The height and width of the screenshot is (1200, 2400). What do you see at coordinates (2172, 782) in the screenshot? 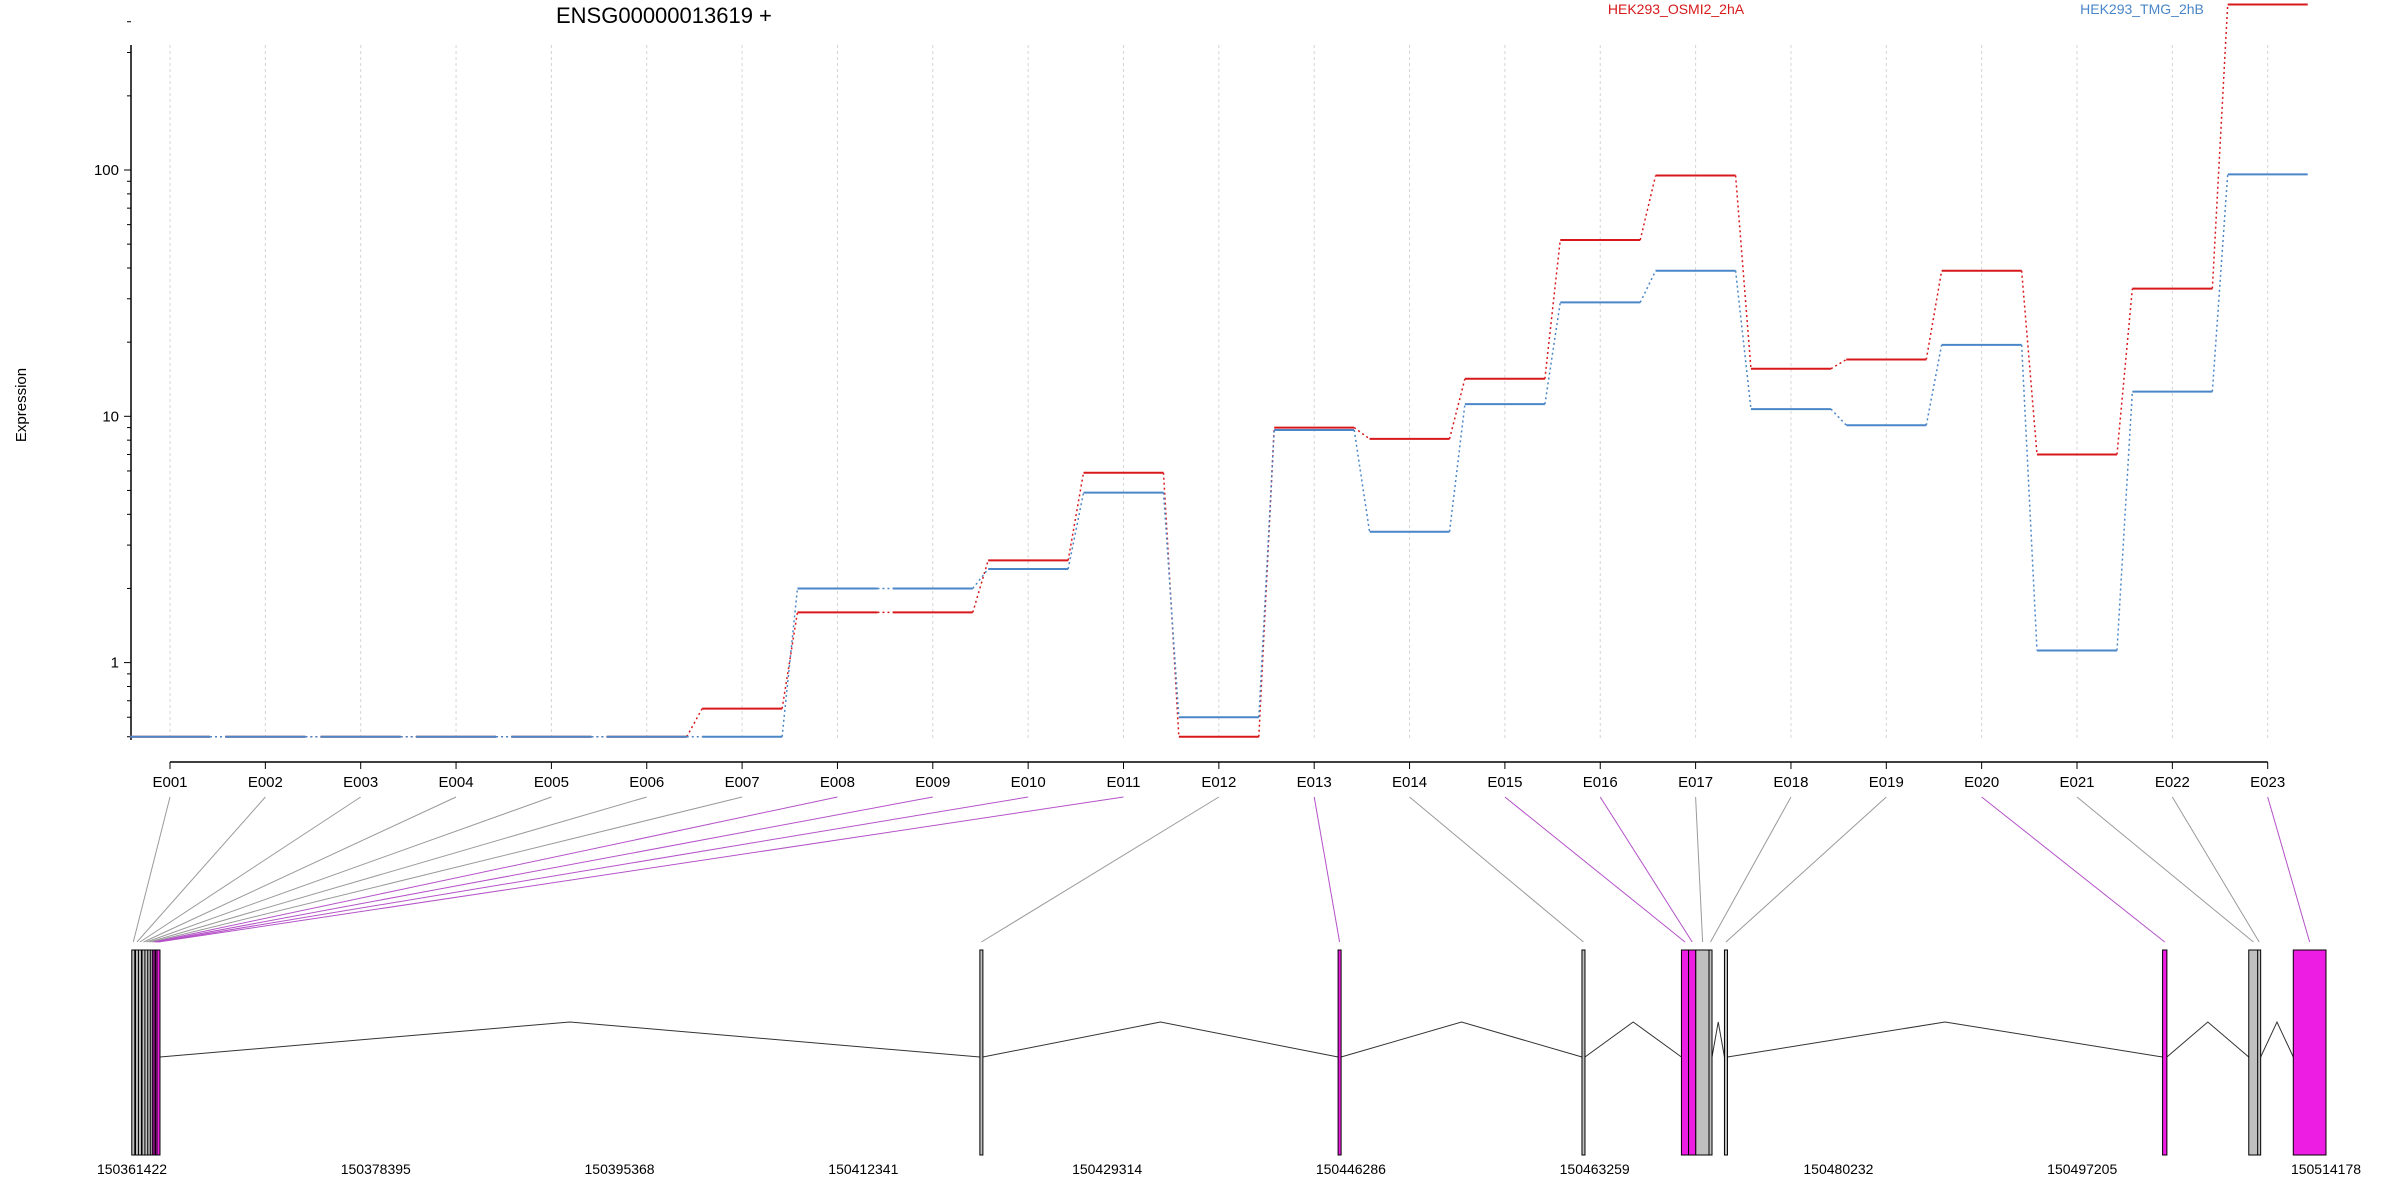
I see `exon-label-E022: E022` at bounding box center [2172, 782].